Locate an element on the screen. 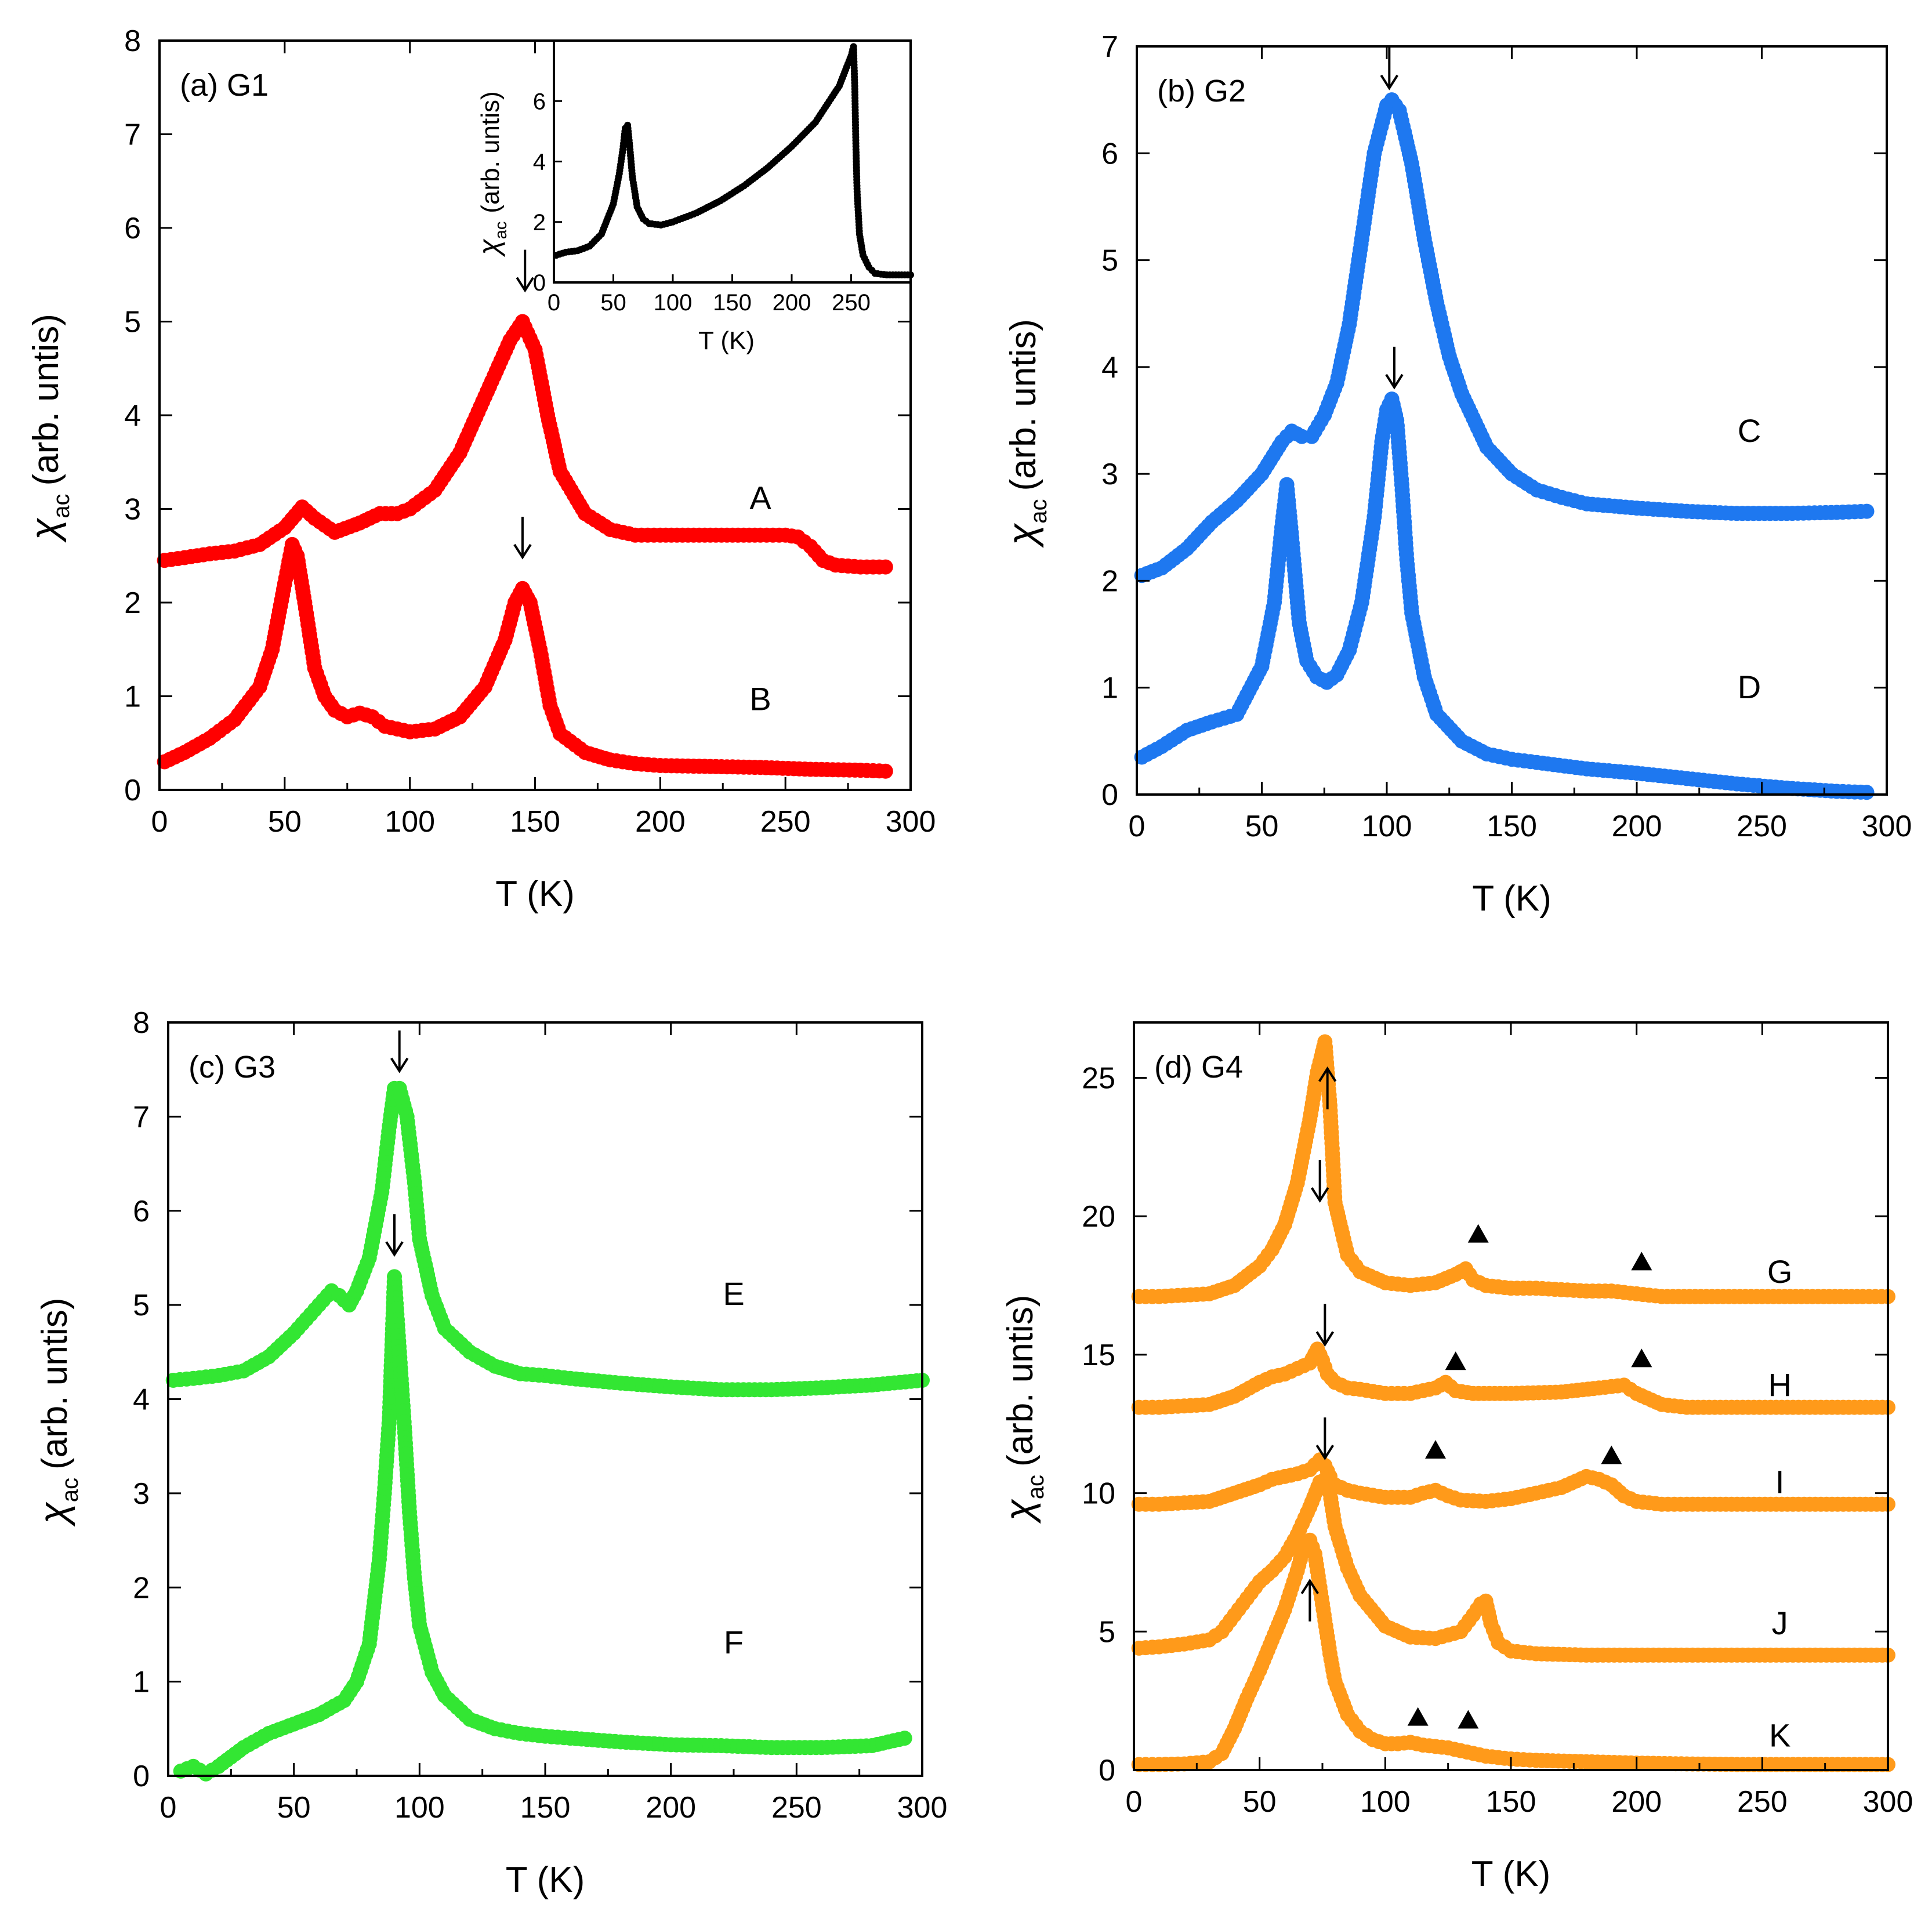 The image size is (1932, 1915). series-label: C is located at coordinates (1749, 430).